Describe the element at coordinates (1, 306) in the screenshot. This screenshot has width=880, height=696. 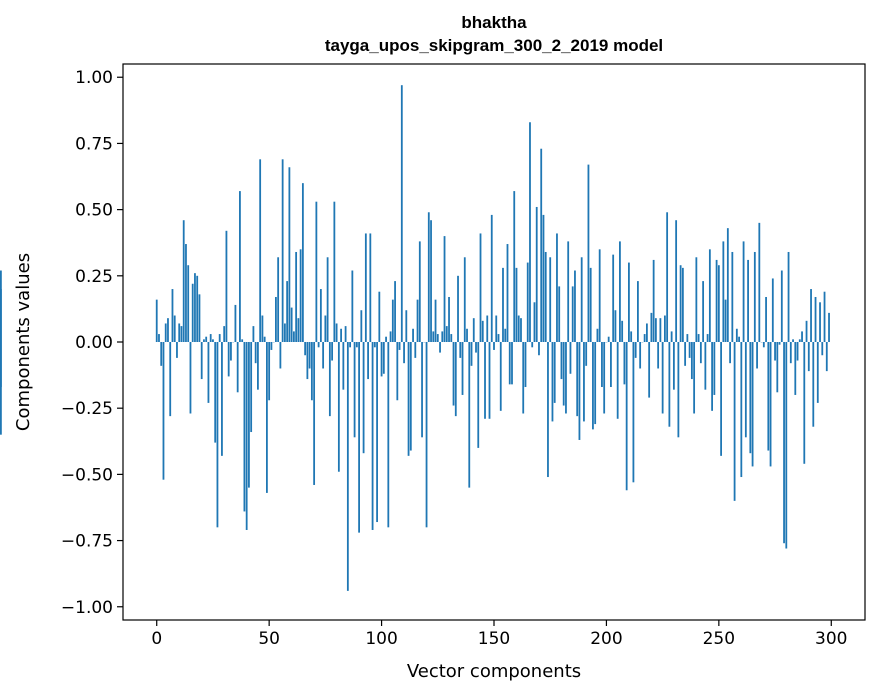
I see `bar-undefined` at that location.